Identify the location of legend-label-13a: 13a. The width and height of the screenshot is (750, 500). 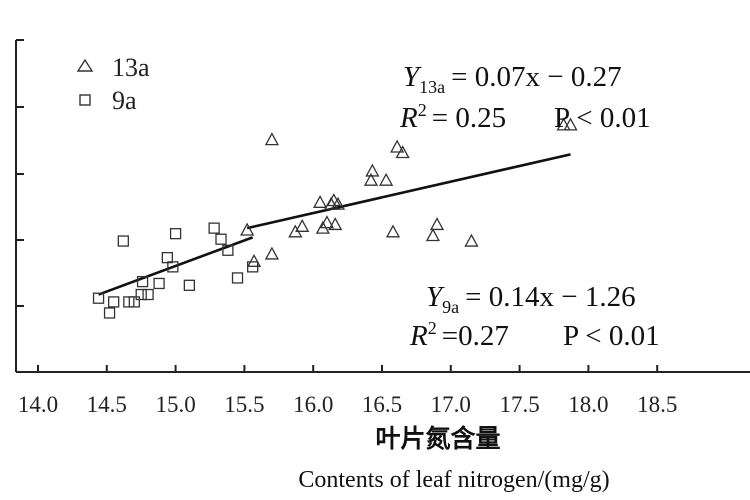
(131, 67).